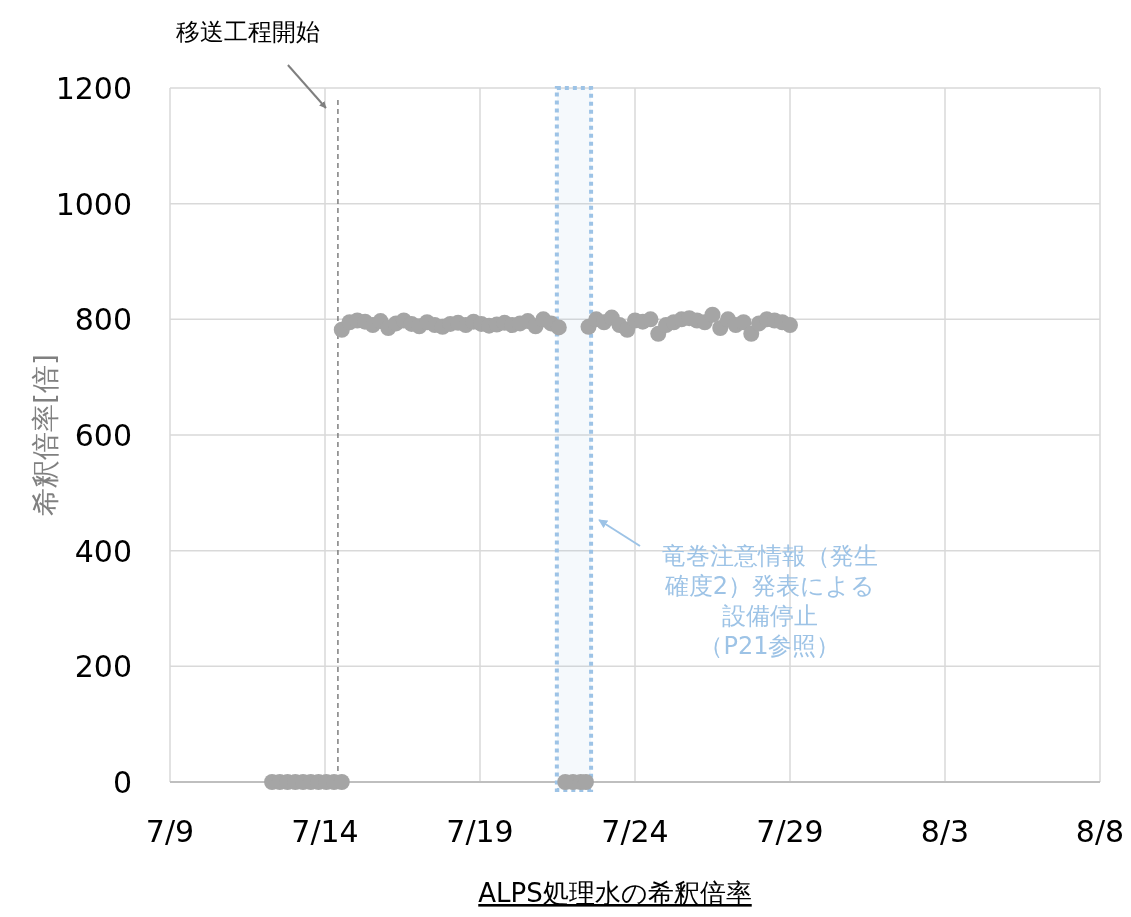  I want to click on ref-line-label: 移送工程開始, so click(247, 32).